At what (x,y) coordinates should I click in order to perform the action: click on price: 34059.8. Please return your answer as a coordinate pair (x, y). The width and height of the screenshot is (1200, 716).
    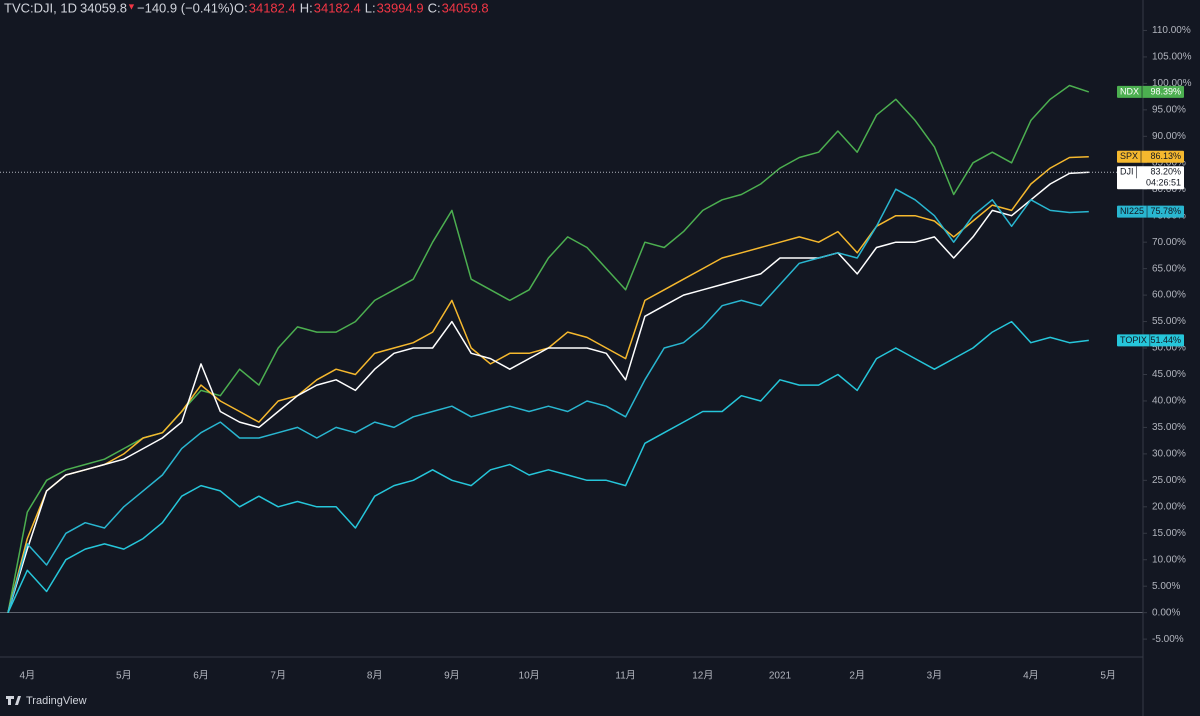
    Looking at the image, I should click on (103, 7).